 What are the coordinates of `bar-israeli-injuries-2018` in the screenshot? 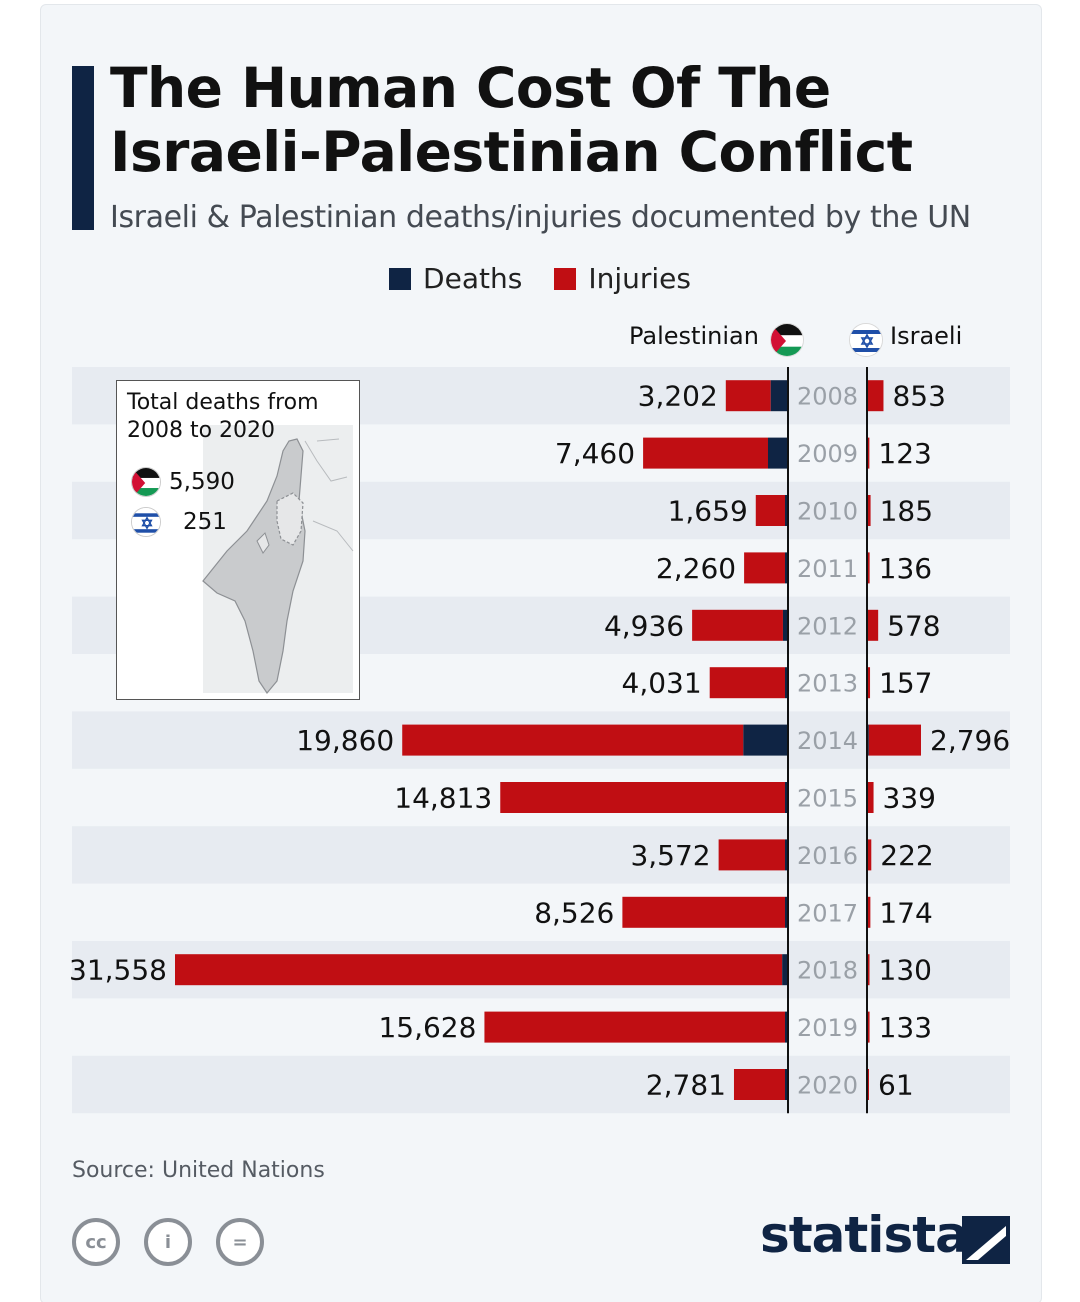 It's located at (868, 970).